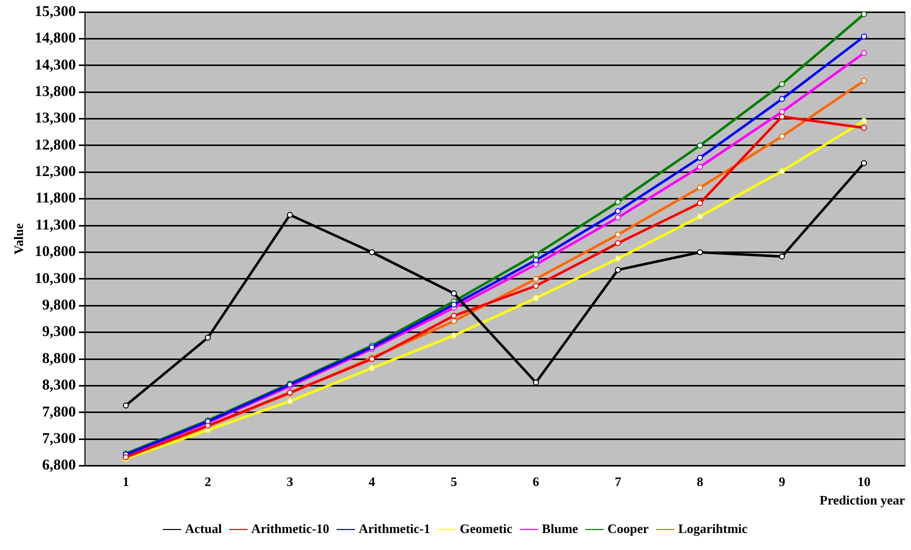 The image size is (911, 550). What do you see at coordinates (863, 500) in the screenshot?
I see `x-axis-title: Prediction year` at bounding box center [863, 500].